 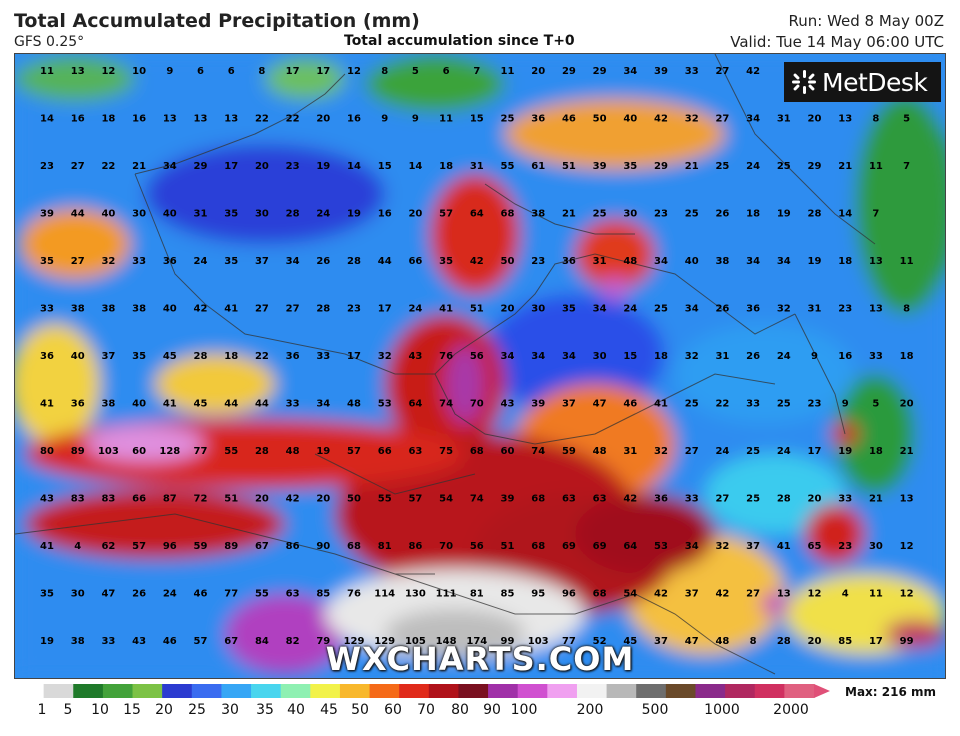 What do you see at coordinates (866, 21) in the screenshot?
I see `run-time: Run: Wed 8 May 00Z` at bounding box center [866, 21].